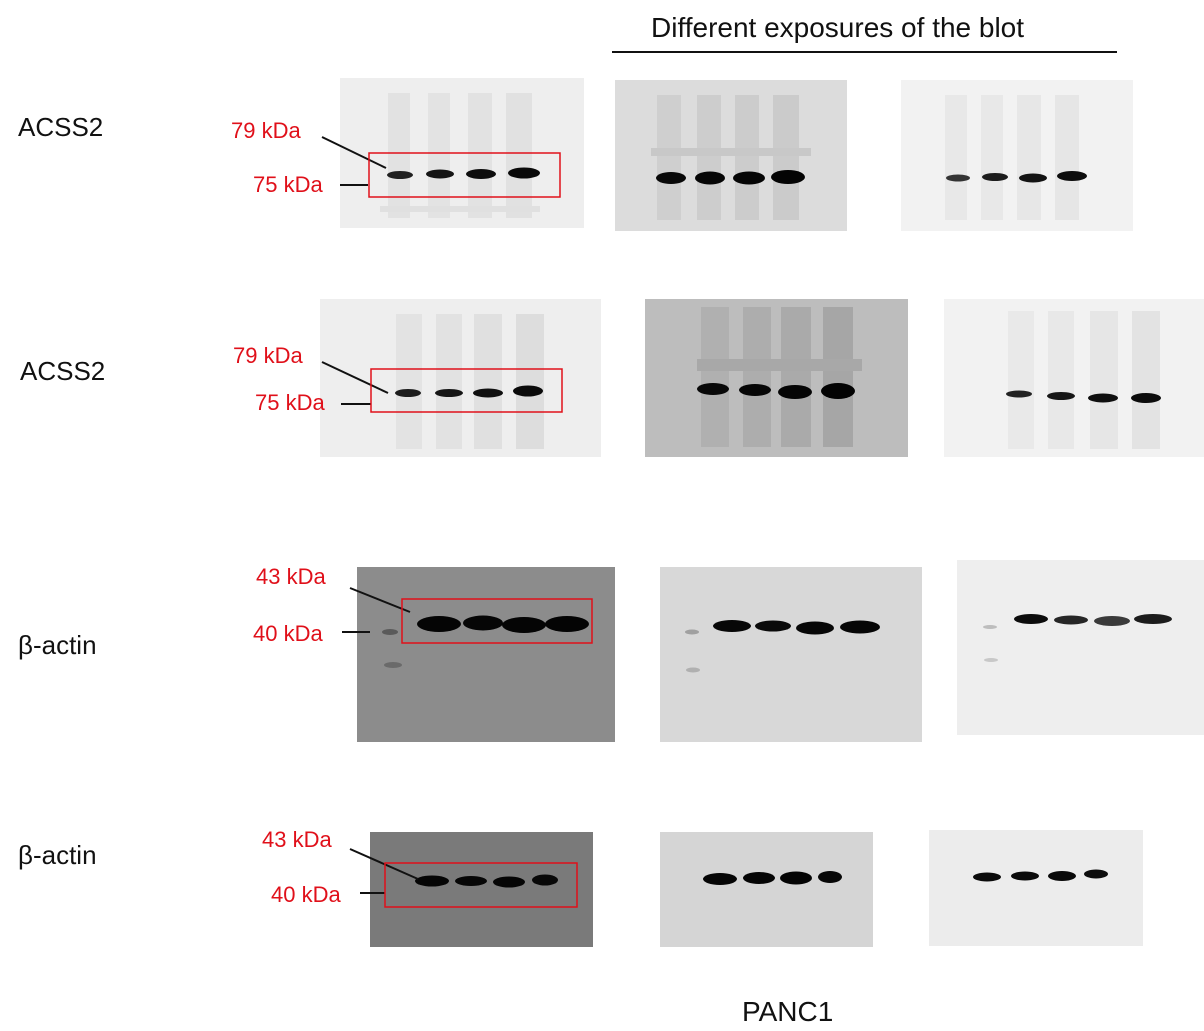 The width and height of the screenshot is (1204, 1031). Describe the element at coordinates (291, 576) in the screenshot. I see `marker-43kda-row3: 43 kDa` at that location.